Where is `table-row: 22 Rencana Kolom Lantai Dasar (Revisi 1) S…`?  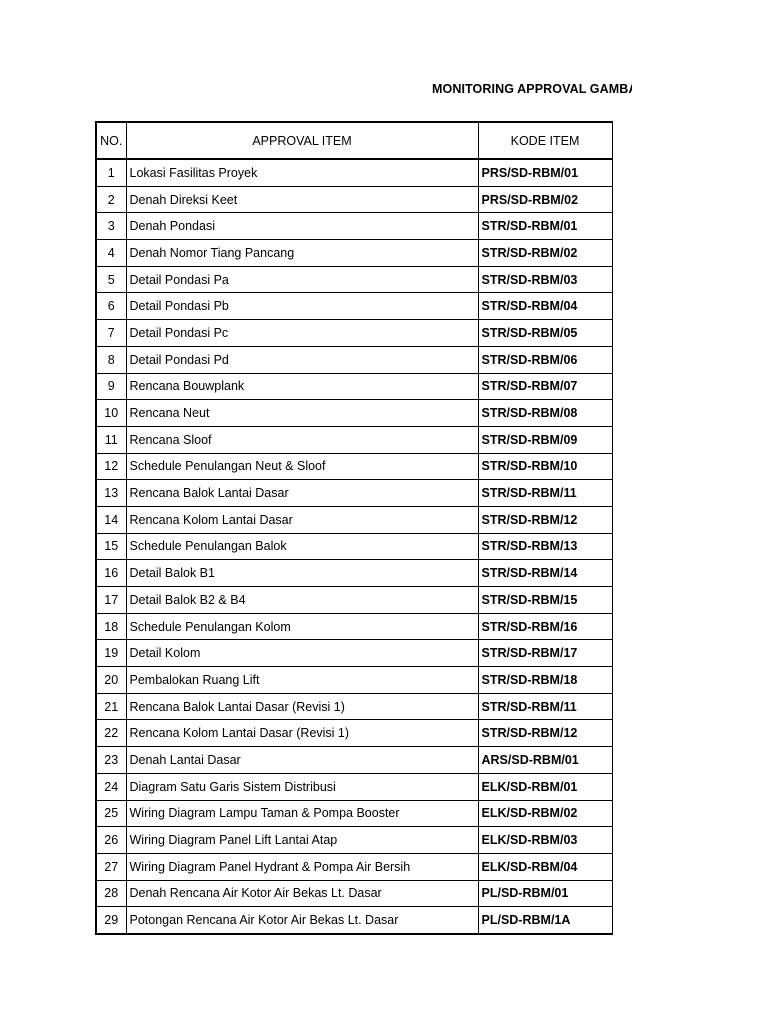
table-row: 22 Rencana Kolom Lantai Dasar (Revisi 1) S… is located at coordinates (354, 733).